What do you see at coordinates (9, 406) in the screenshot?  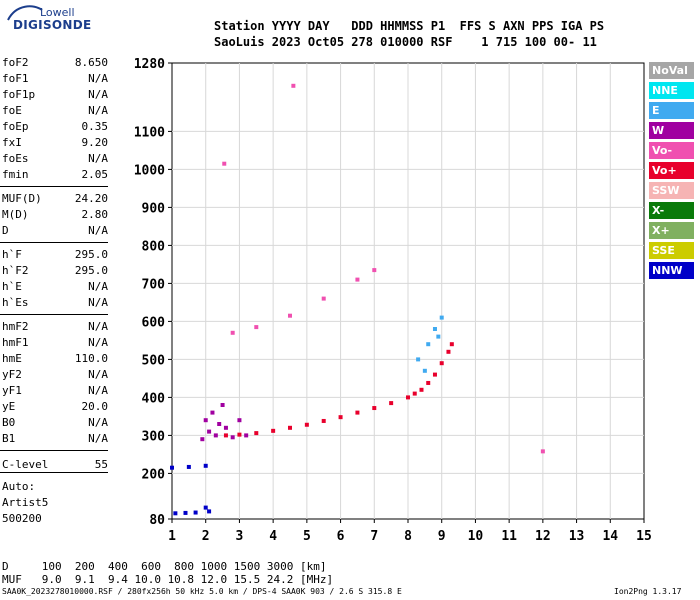 I see `param-name: yE` at bounding box center [9, 406].